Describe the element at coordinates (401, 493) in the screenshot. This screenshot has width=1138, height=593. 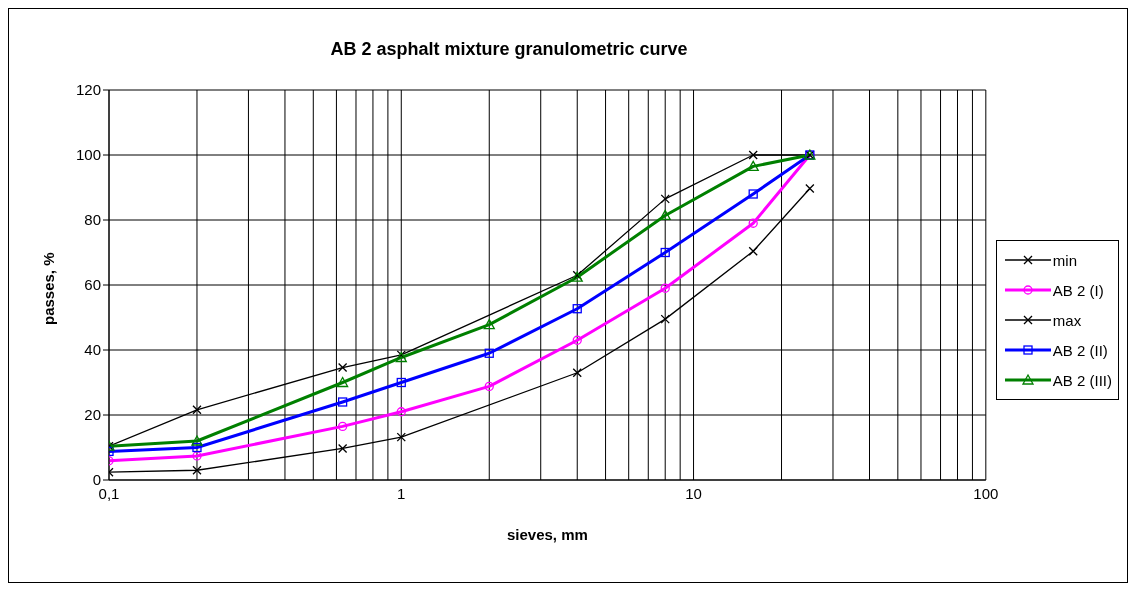
I see `x-tick-label: 1` at that location.